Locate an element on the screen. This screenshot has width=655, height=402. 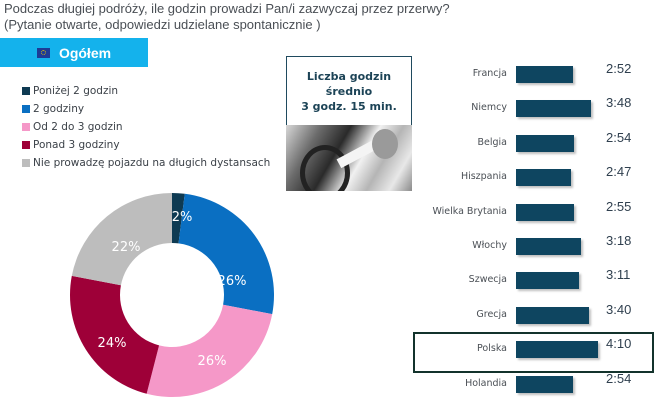
bar-row-grecja: Grecja 3:40 is located at coordinates (327, 314).